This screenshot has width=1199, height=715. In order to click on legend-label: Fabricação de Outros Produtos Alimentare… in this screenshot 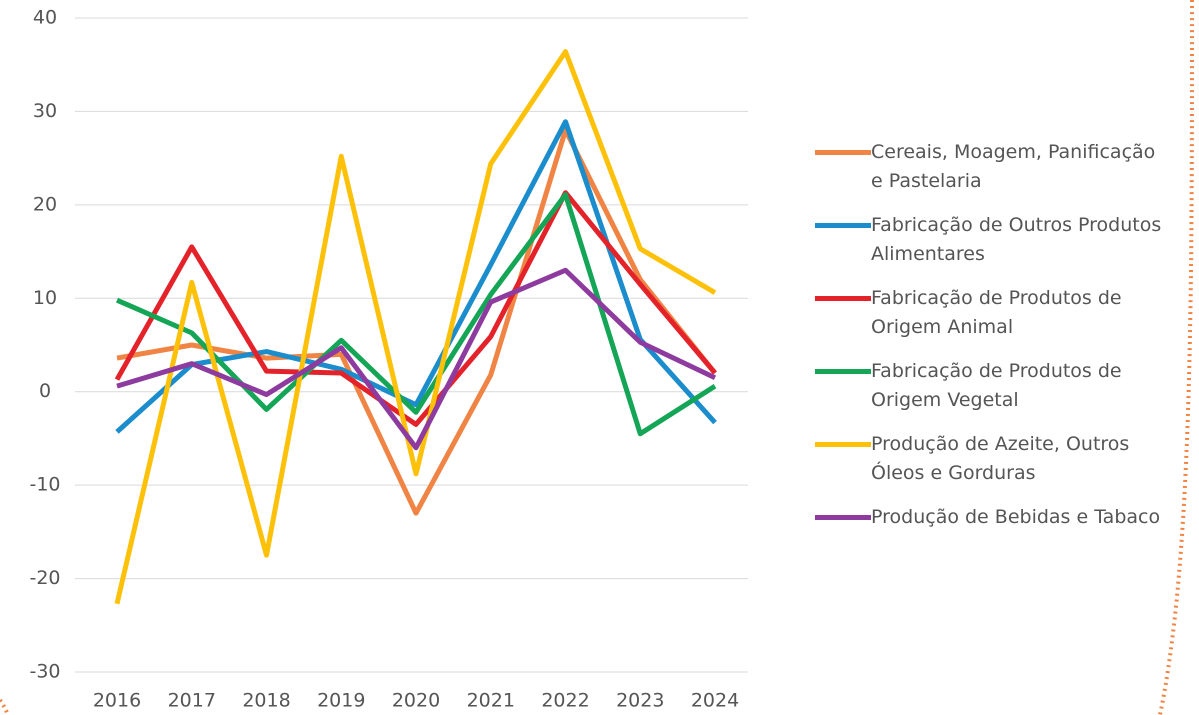, I will do `click(1016, 239)`.